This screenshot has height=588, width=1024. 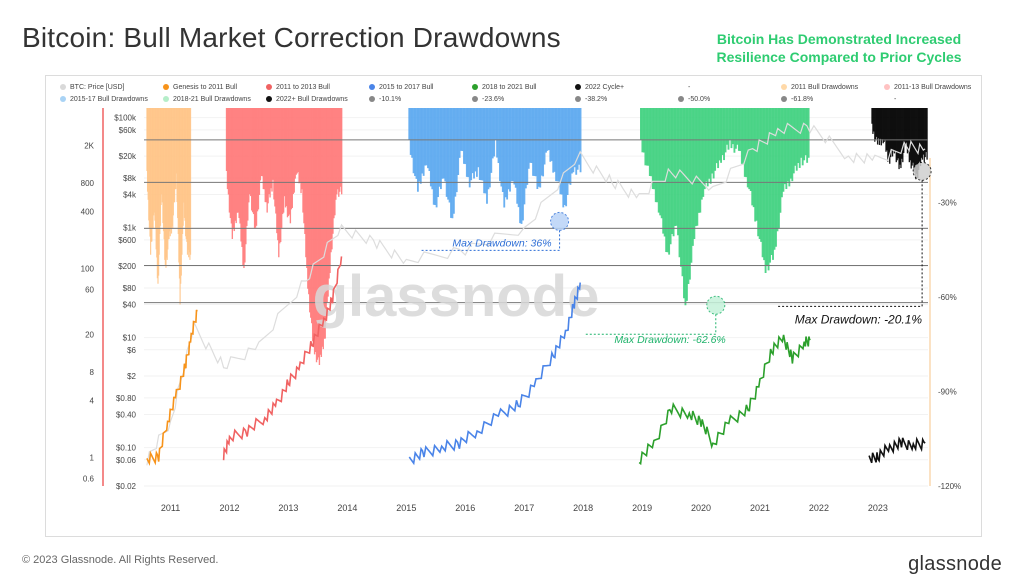 What do you see at coordinates (509, 87) in the screenshot?
I see `legend-label: 2018 to 2021 Bull` at bounding box center [509, 87].